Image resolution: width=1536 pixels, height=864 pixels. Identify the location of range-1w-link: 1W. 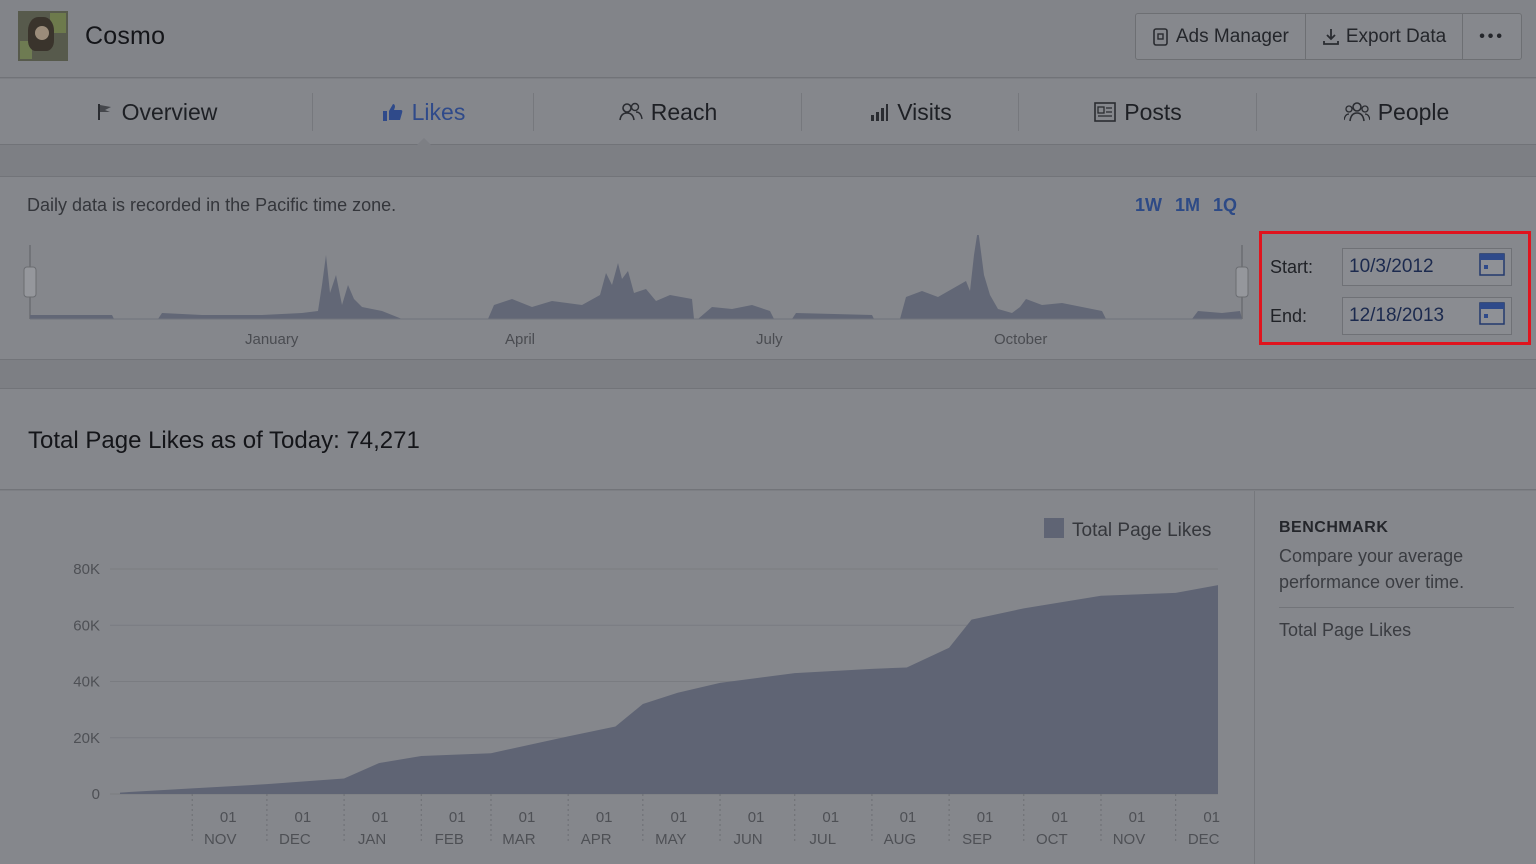
(1148, 205).